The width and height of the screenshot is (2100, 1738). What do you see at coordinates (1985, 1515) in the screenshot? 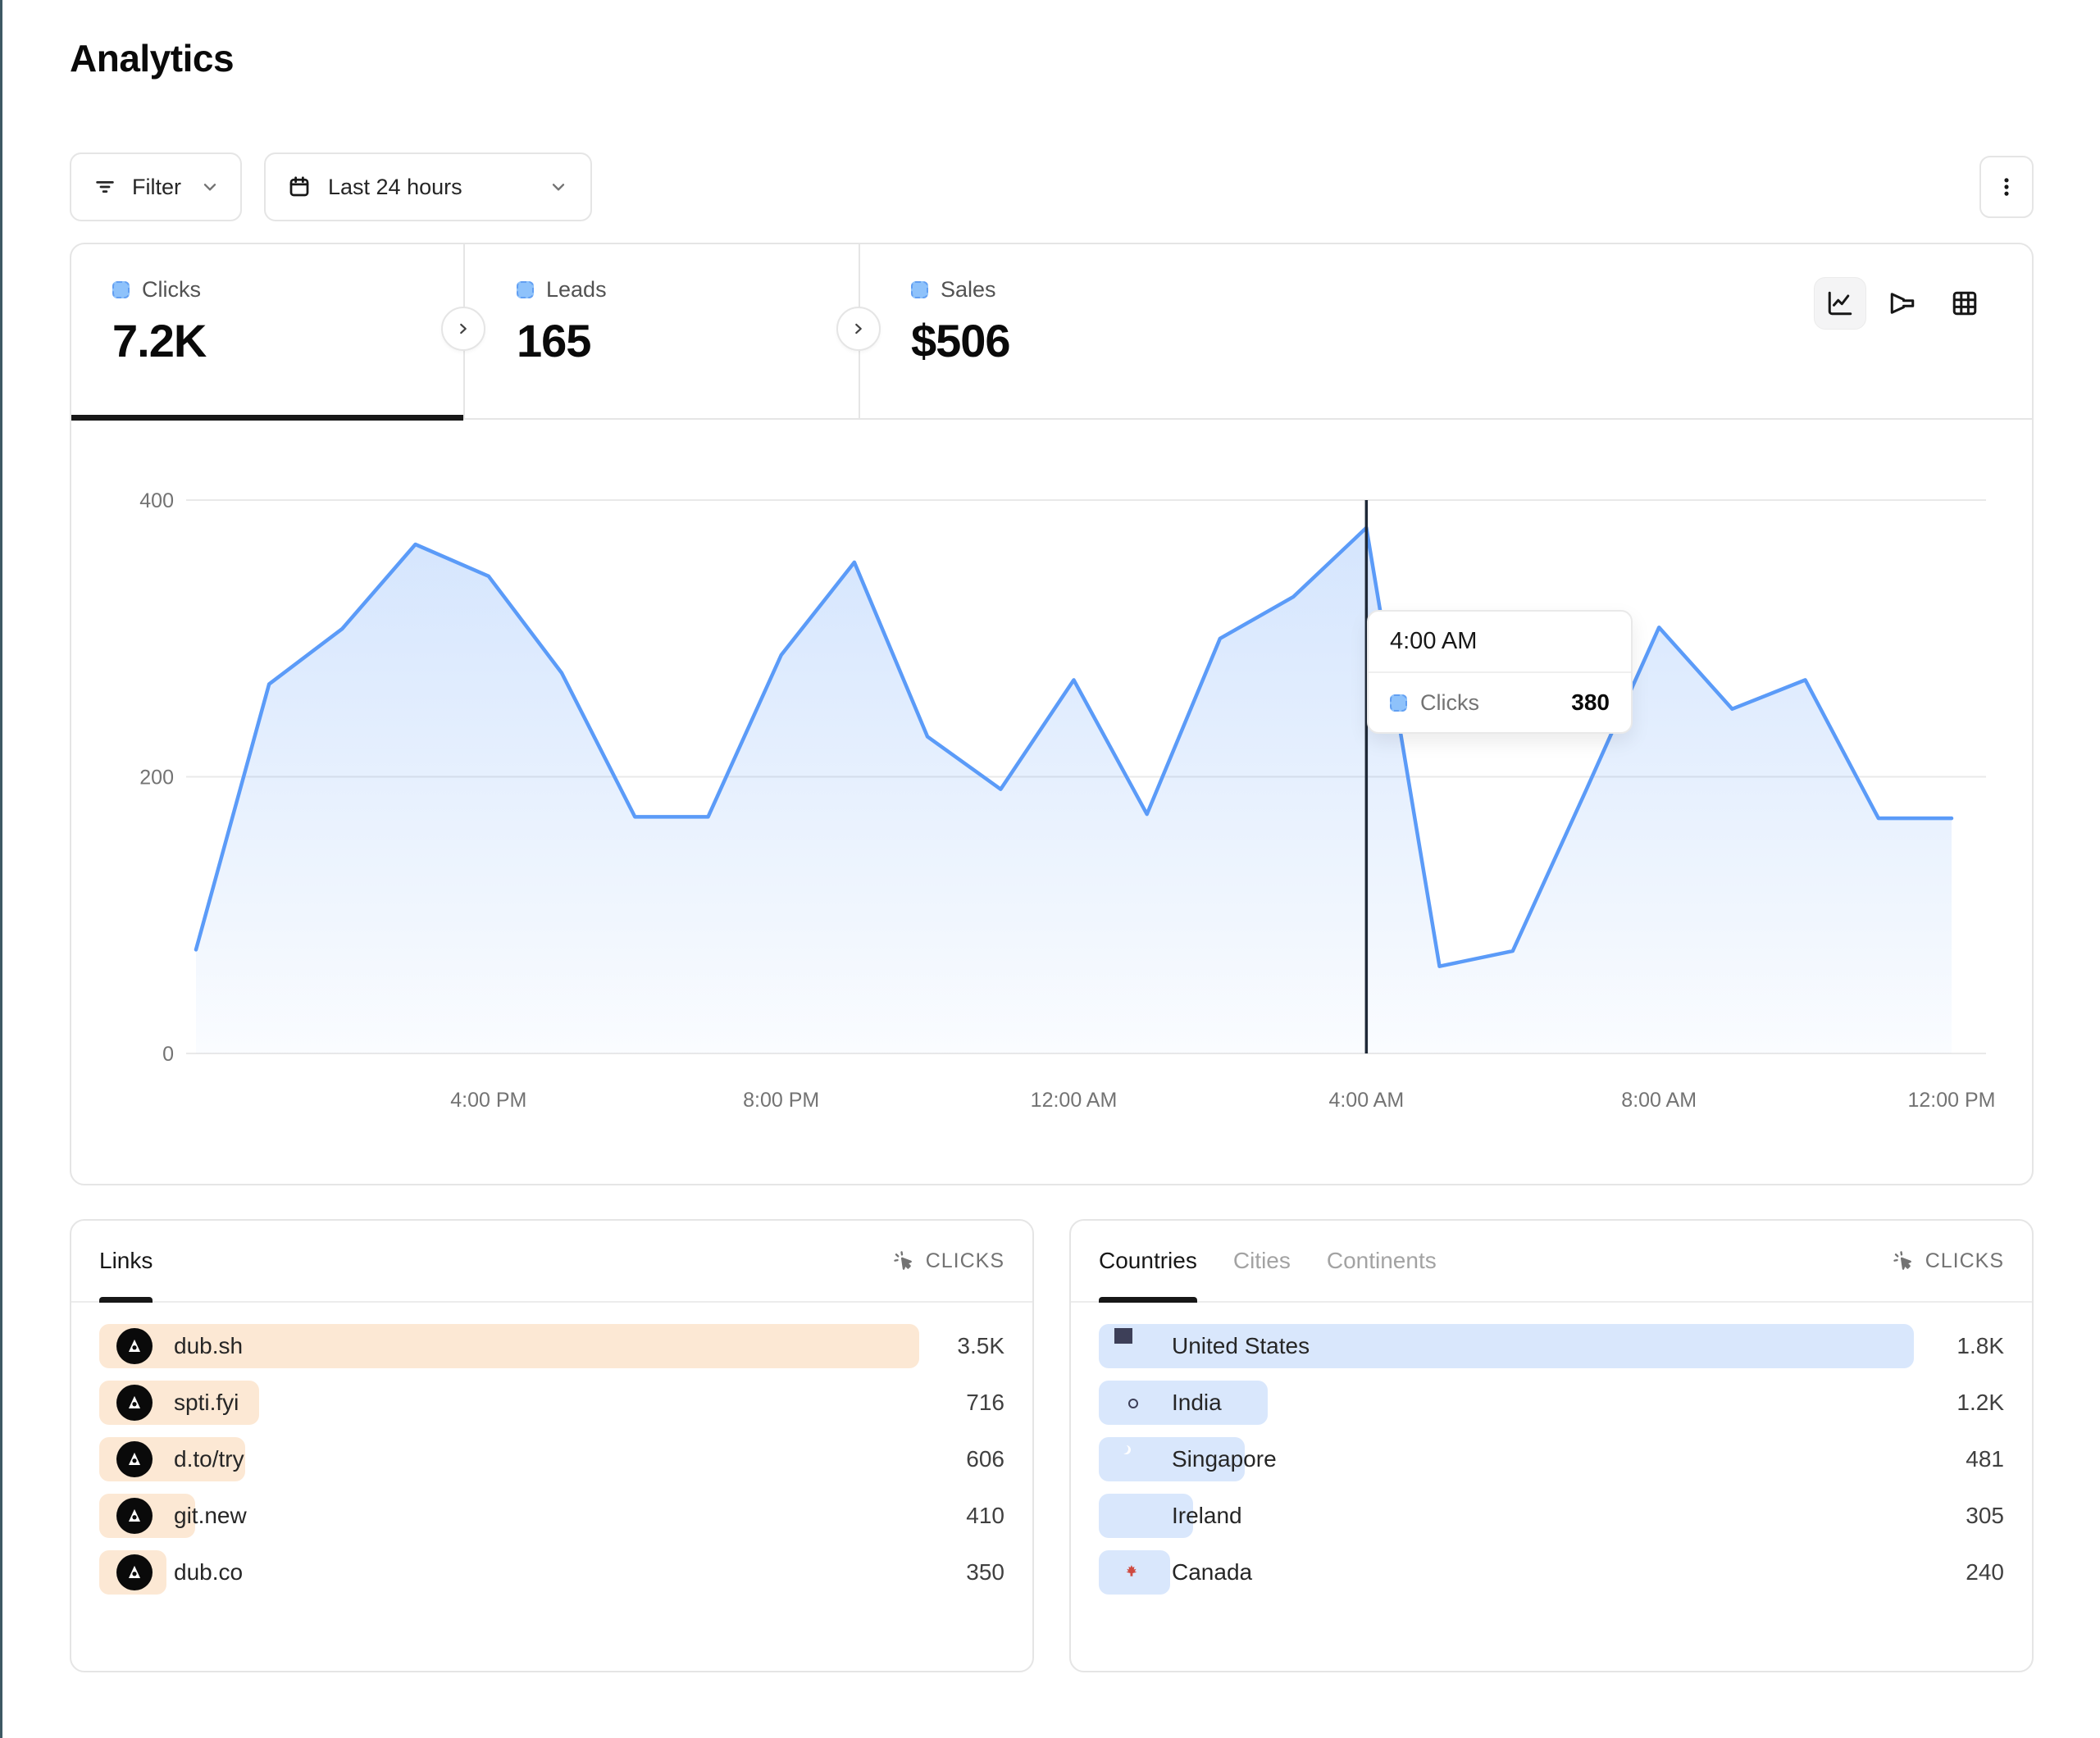
I see `country-clicks: 305` at bounding box center [1985, 1515].